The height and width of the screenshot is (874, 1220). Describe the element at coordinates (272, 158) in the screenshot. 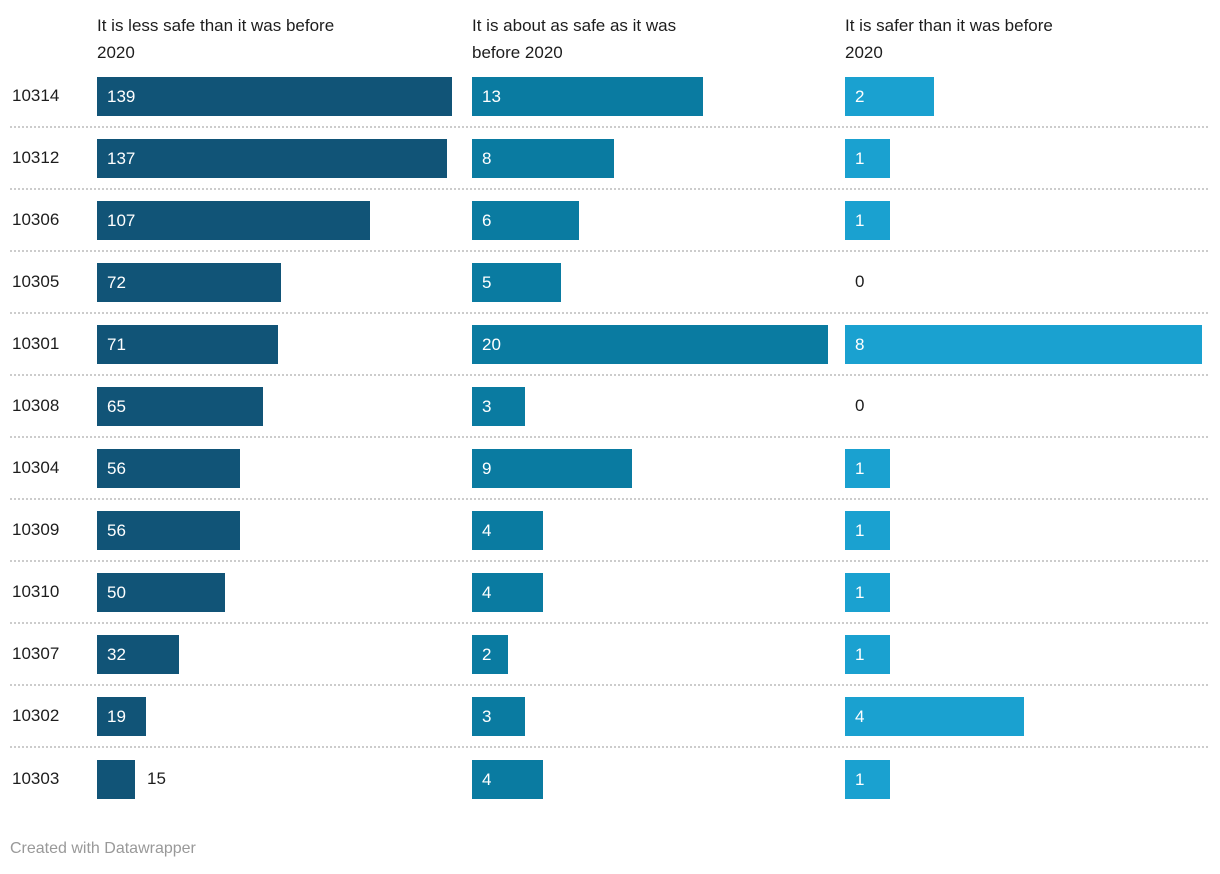

I see `bar: 137` at that location.